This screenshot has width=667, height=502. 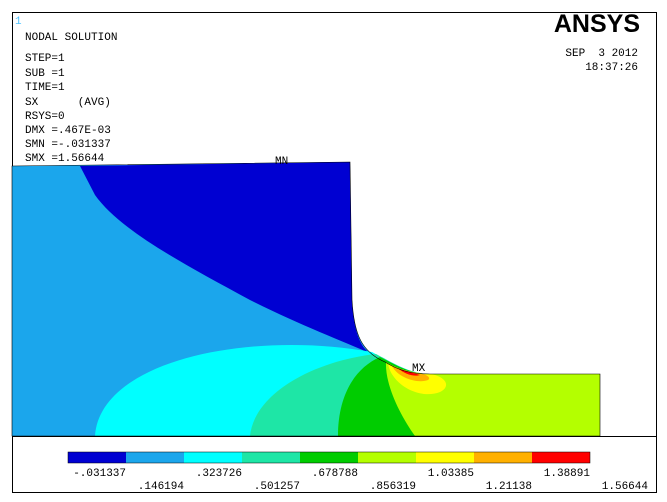 I want to click on legend-label: .501257, so click(x=277, y=487).